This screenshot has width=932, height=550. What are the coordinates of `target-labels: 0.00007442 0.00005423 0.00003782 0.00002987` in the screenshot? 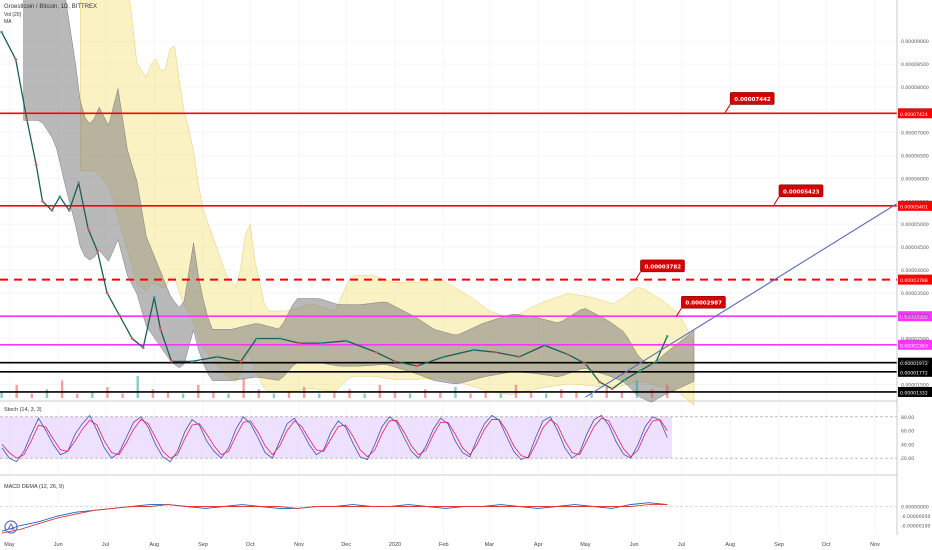 It's located at (729, 204).